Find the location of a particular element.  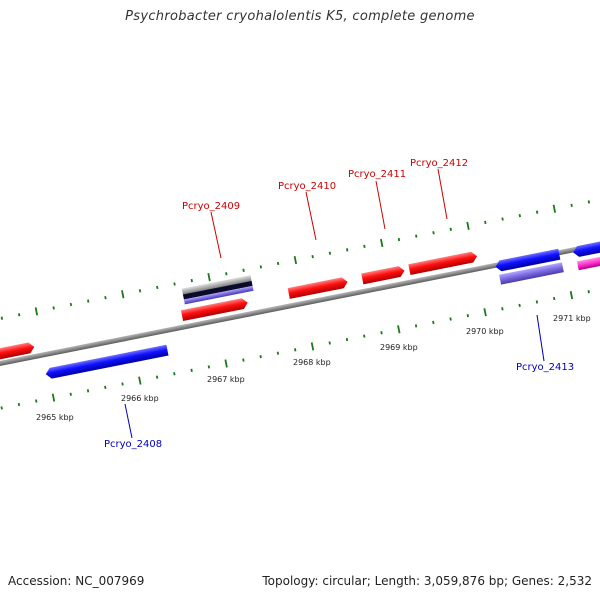

gene-label-pcryo-2412: Pcryo_2412 is located at coordinates (439, 163).